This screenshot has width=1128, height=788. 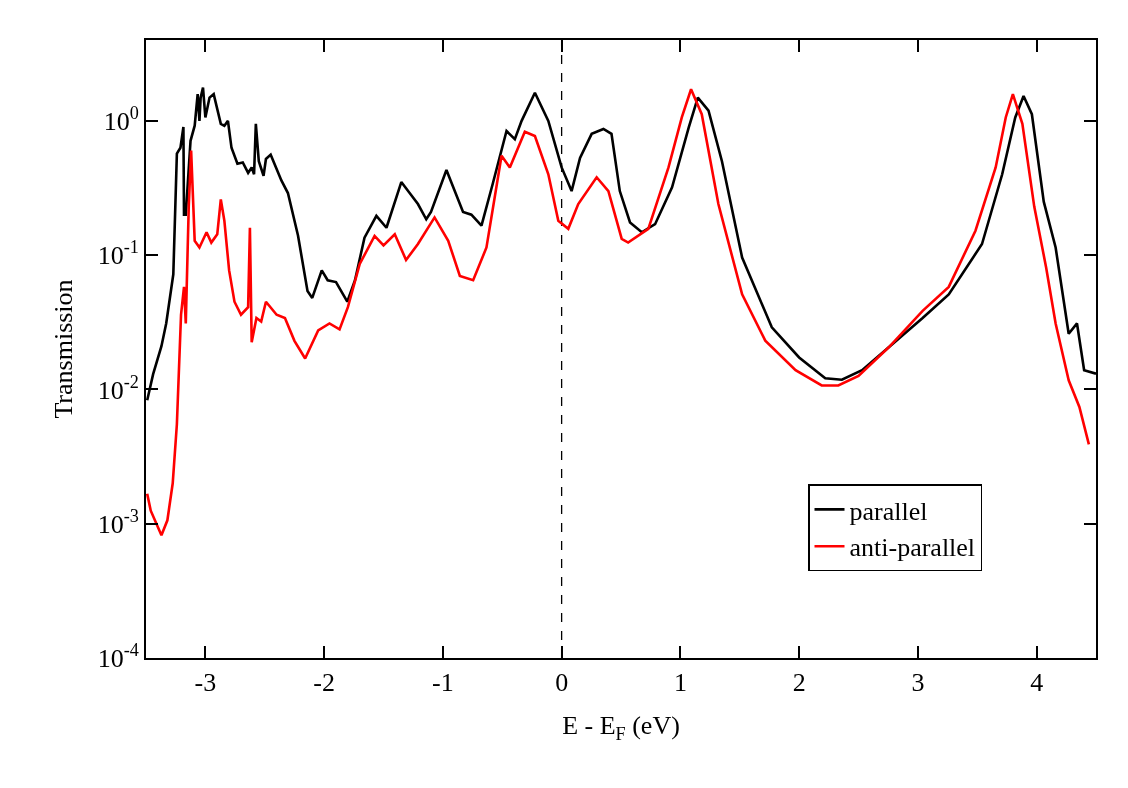 I want to click on x-tick-label: -2, so click(x=324, y=683).